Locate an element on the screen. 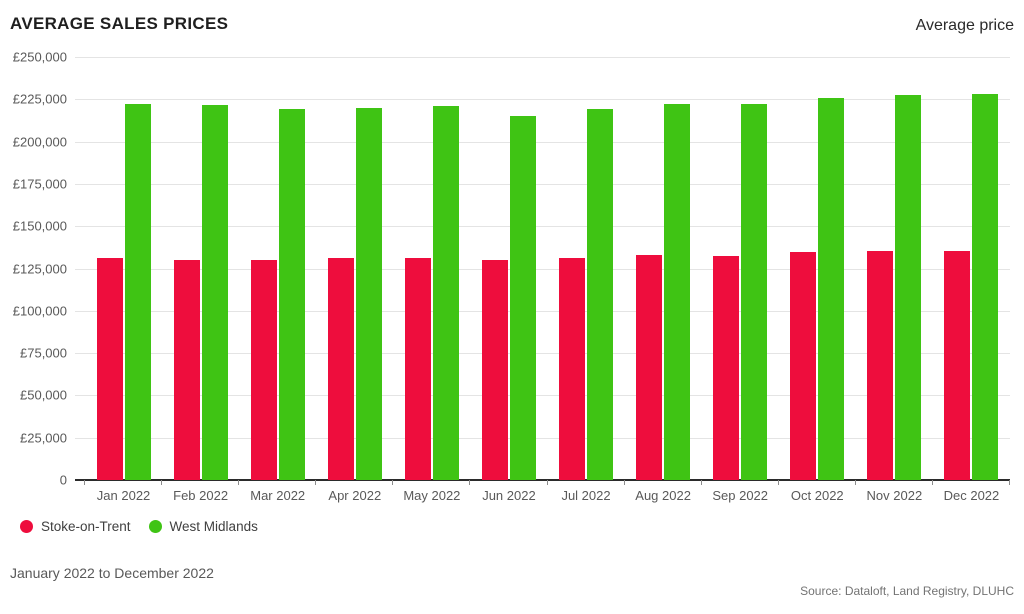 The width and height of the screenshot is (1024, 614). bar-group-feb-2022: Feb 2022 is located at coordinates (200, 280).